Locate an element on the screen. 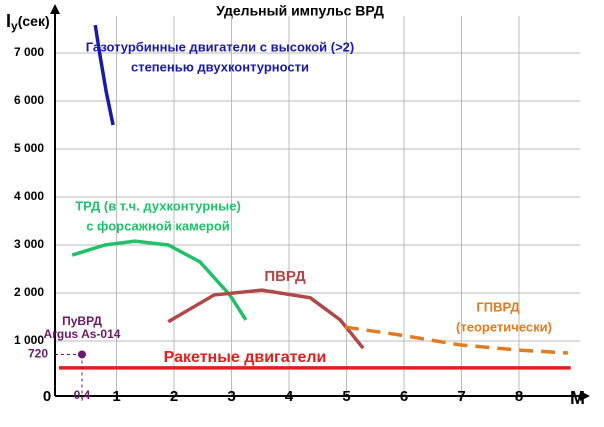 The width and height of the screenshot is (604, 427). series-label: с форсажной камерой is located at coordinates (158, 225).